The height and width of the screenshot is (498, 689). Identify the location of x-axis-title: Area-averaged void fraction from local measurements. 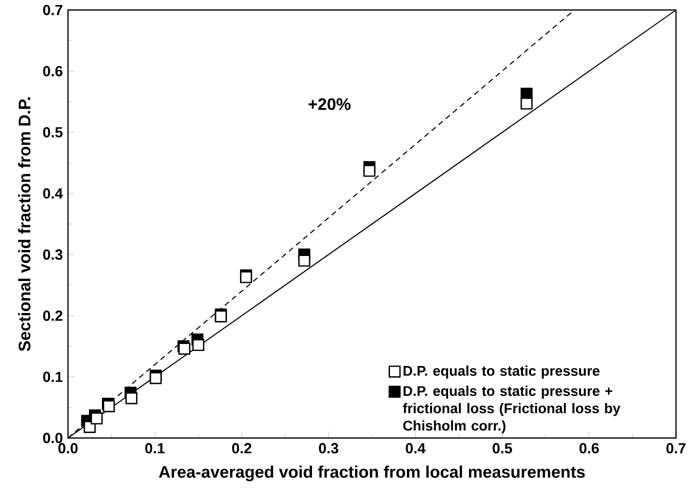
(371, 474).